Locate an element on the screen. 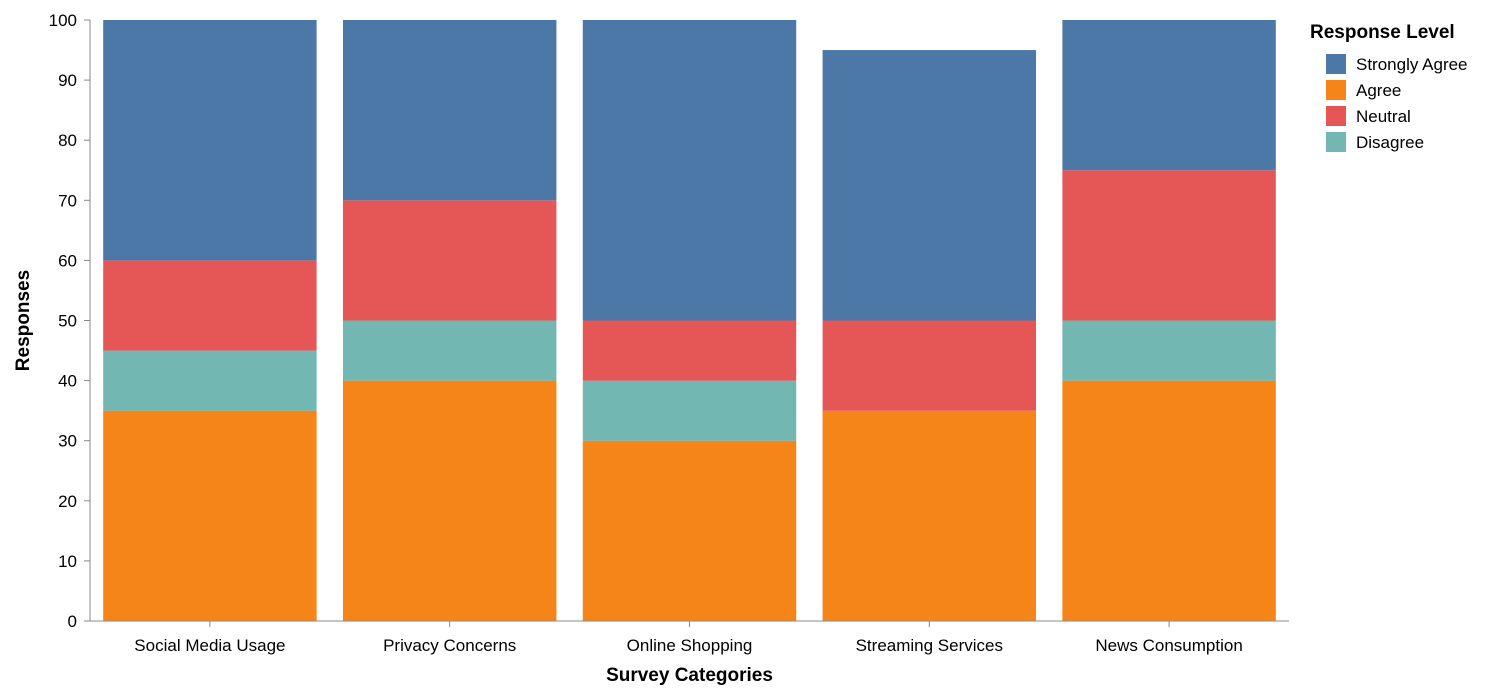  bar-news-consumption-strongly-agree is located at coordinates (1169, 95).